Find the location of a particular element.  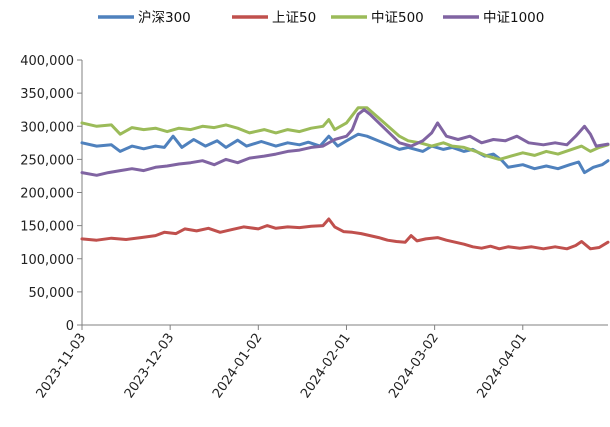

y-tick-label: 400,000 is located at coordinates (47, 61).